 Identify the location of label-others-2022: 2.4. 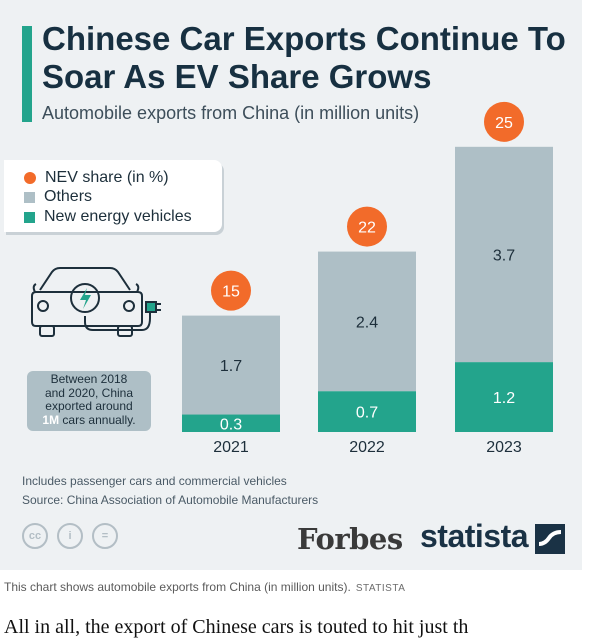
(367, 322).